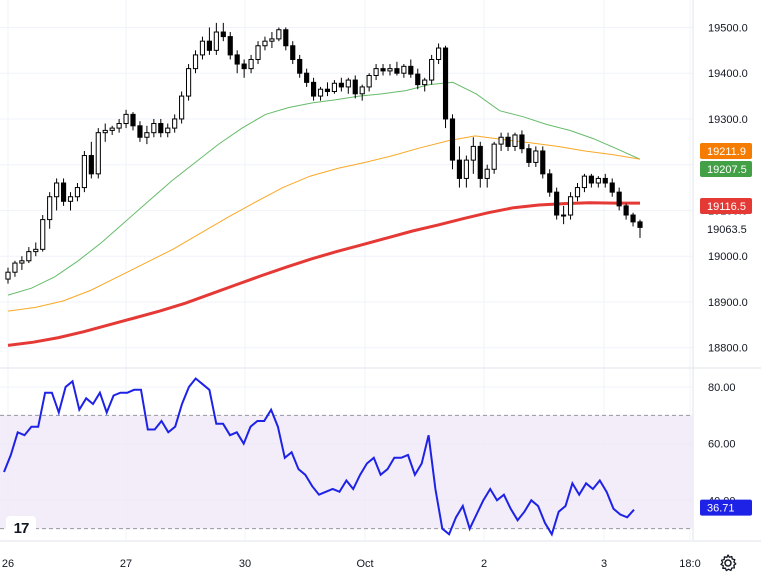  Describe the element at coordinates (726, 169) in the screenshot. I see `price-badge: 19207.5` at that location.